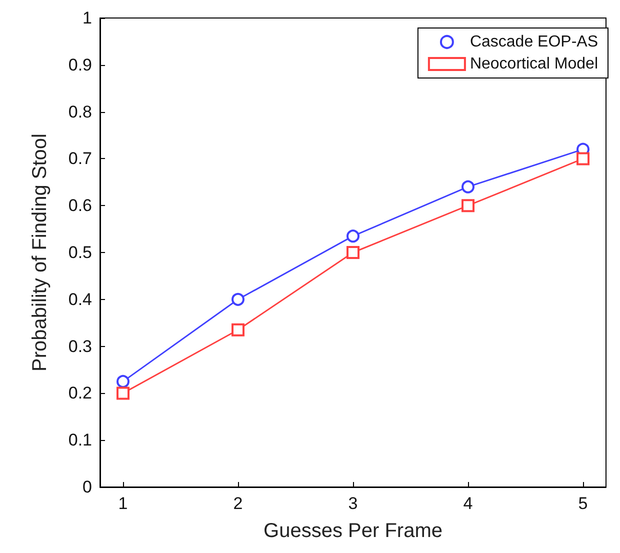 The width and height of the screenshot is (620, 553). What do you see at coordinates (353, 503) in the screenshot?
I see `x-tick-label: 3` at bounding box center [353, 503].